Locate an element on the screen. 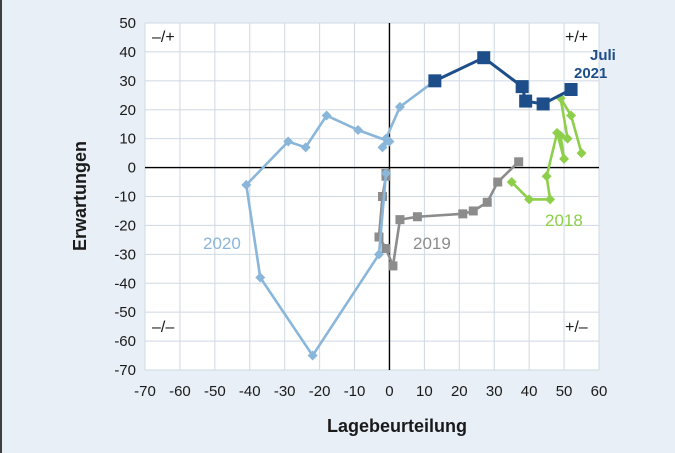  x-tick-label: -40 is located at coordinates (250, 391).